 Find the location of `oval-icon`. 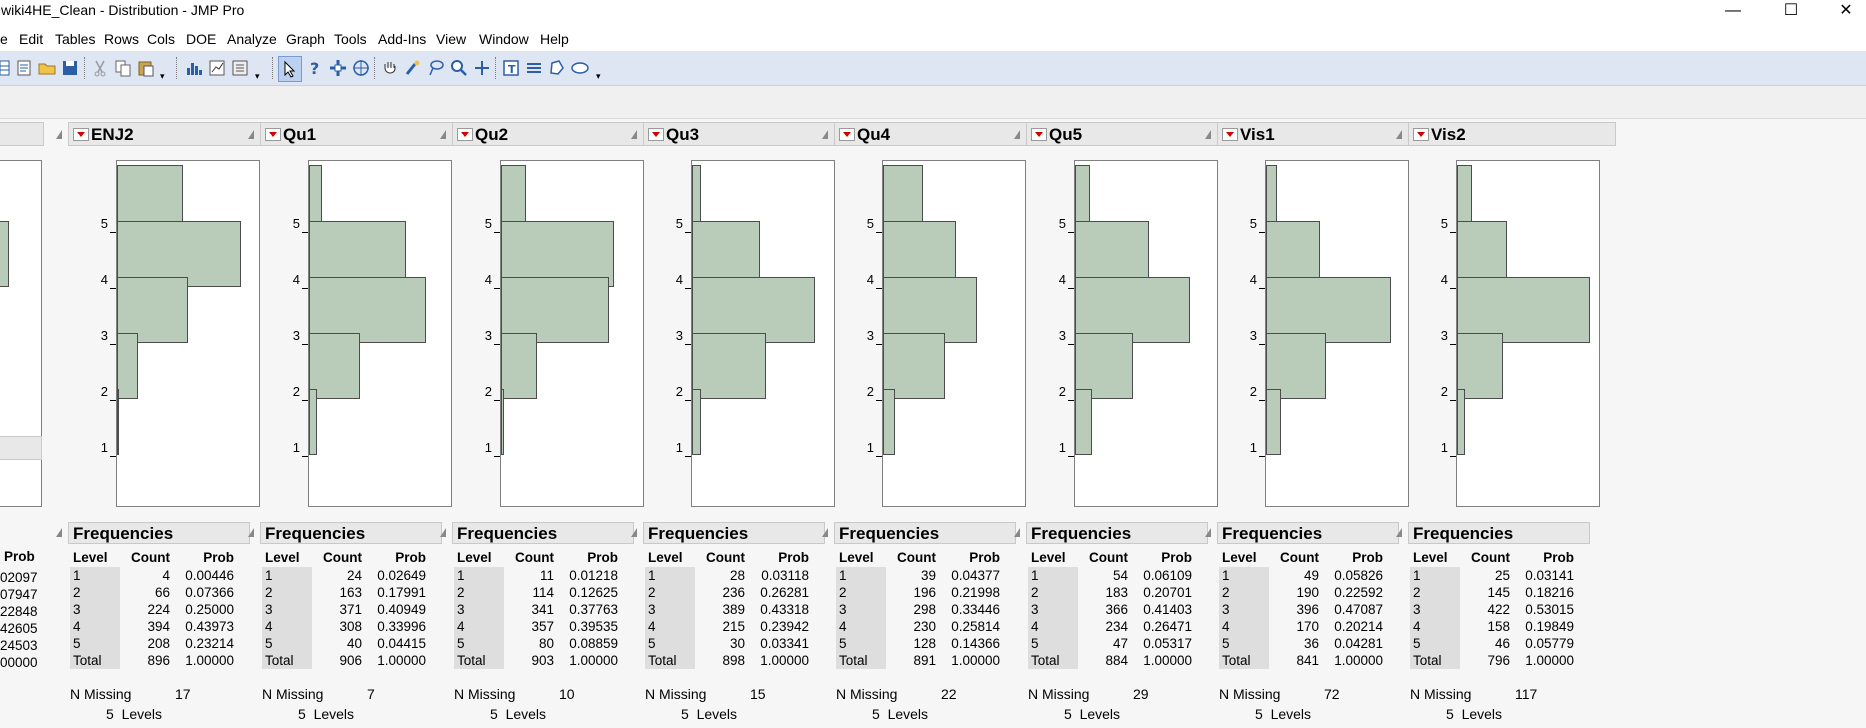

oval-icon is located at coordinates (580, 68).